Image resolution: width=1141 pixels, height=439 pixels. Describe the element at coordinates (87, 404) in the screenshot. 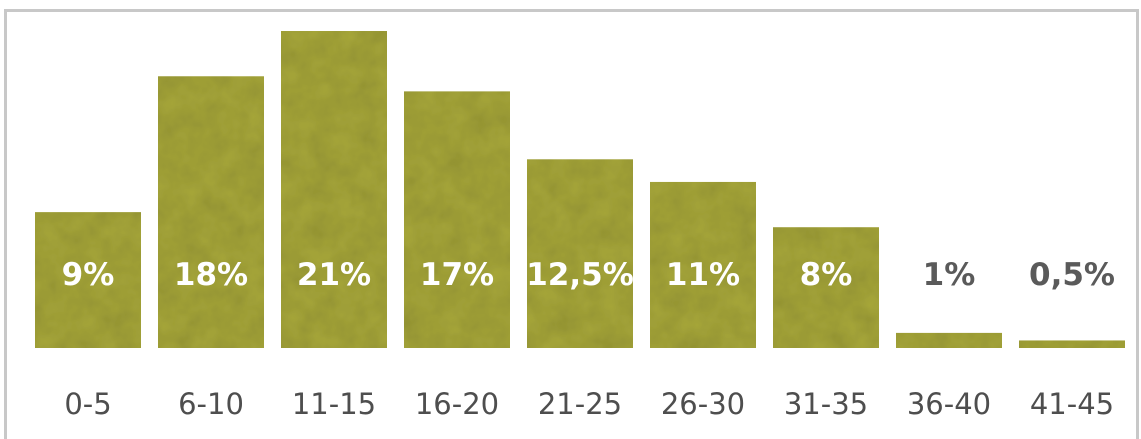

I see `category-label-0-5: 0-5` at that location.